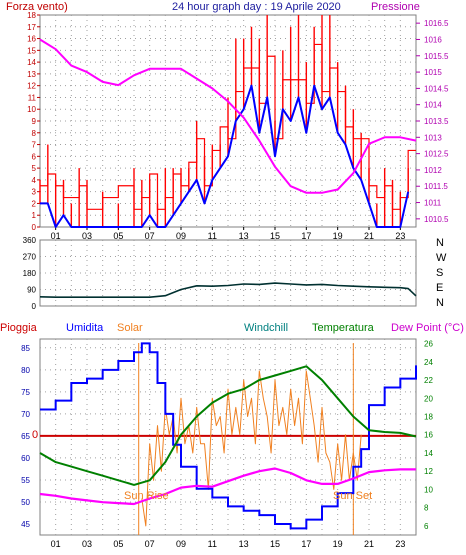  What do you see at coordinates (25, 370) in the screenshot?
I see `humidity-tick-label: 80` at bounding box center [25, 370].